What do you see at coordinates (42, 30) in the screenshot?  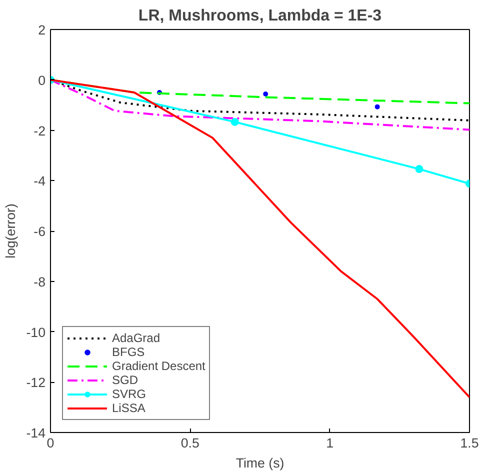 I see `y-tick-label: 2` at bounding box center [42, 30].